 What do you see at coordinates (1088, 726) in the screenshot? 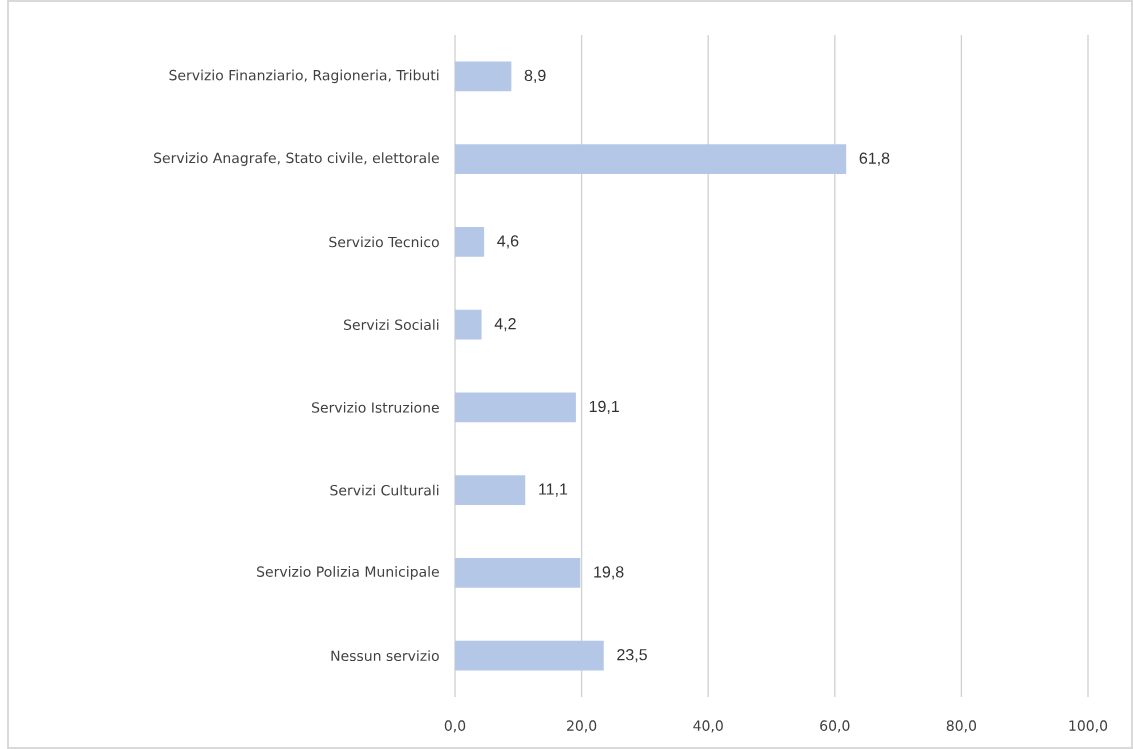
I see `x-tick-label: 100,0` at bounding box center [1088, 726].